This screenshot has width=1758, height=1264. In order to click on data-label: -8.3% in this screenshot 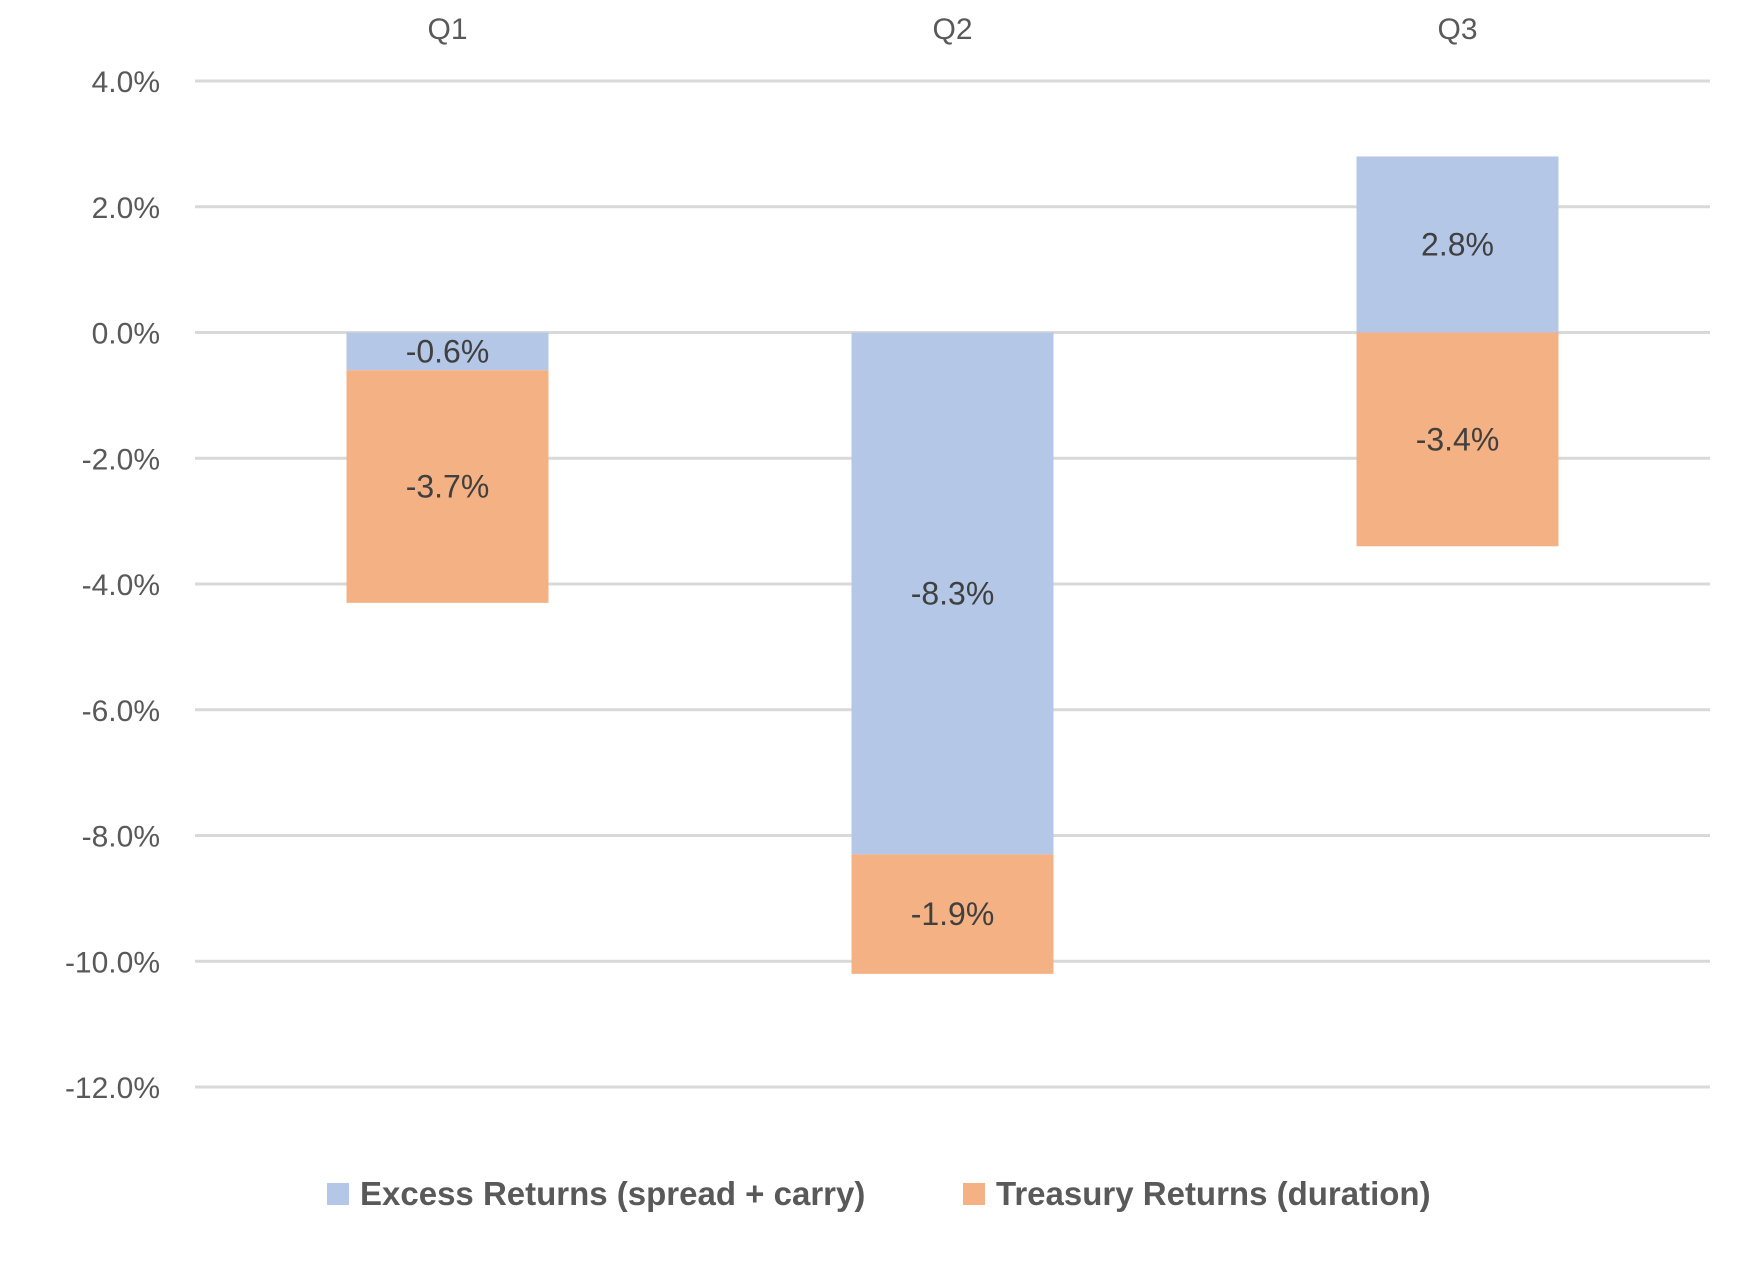, I will do `click(953, 593)`.